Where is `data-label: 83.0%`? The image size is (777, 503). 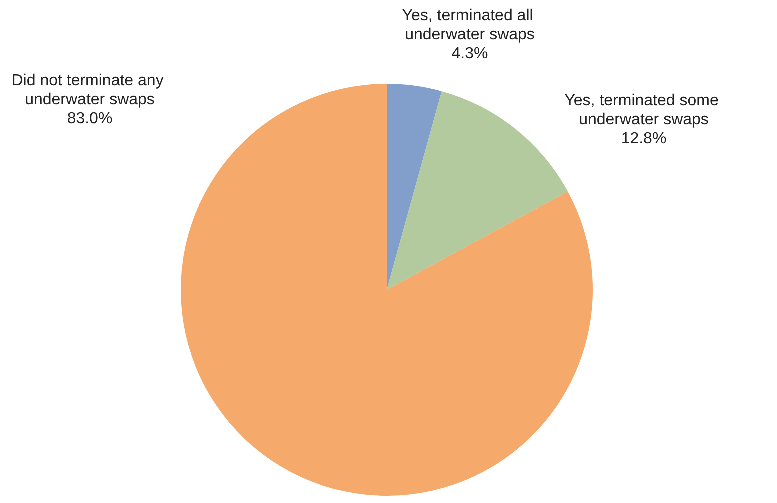 data-label: 83.0% is located at coordinates (90, 119).